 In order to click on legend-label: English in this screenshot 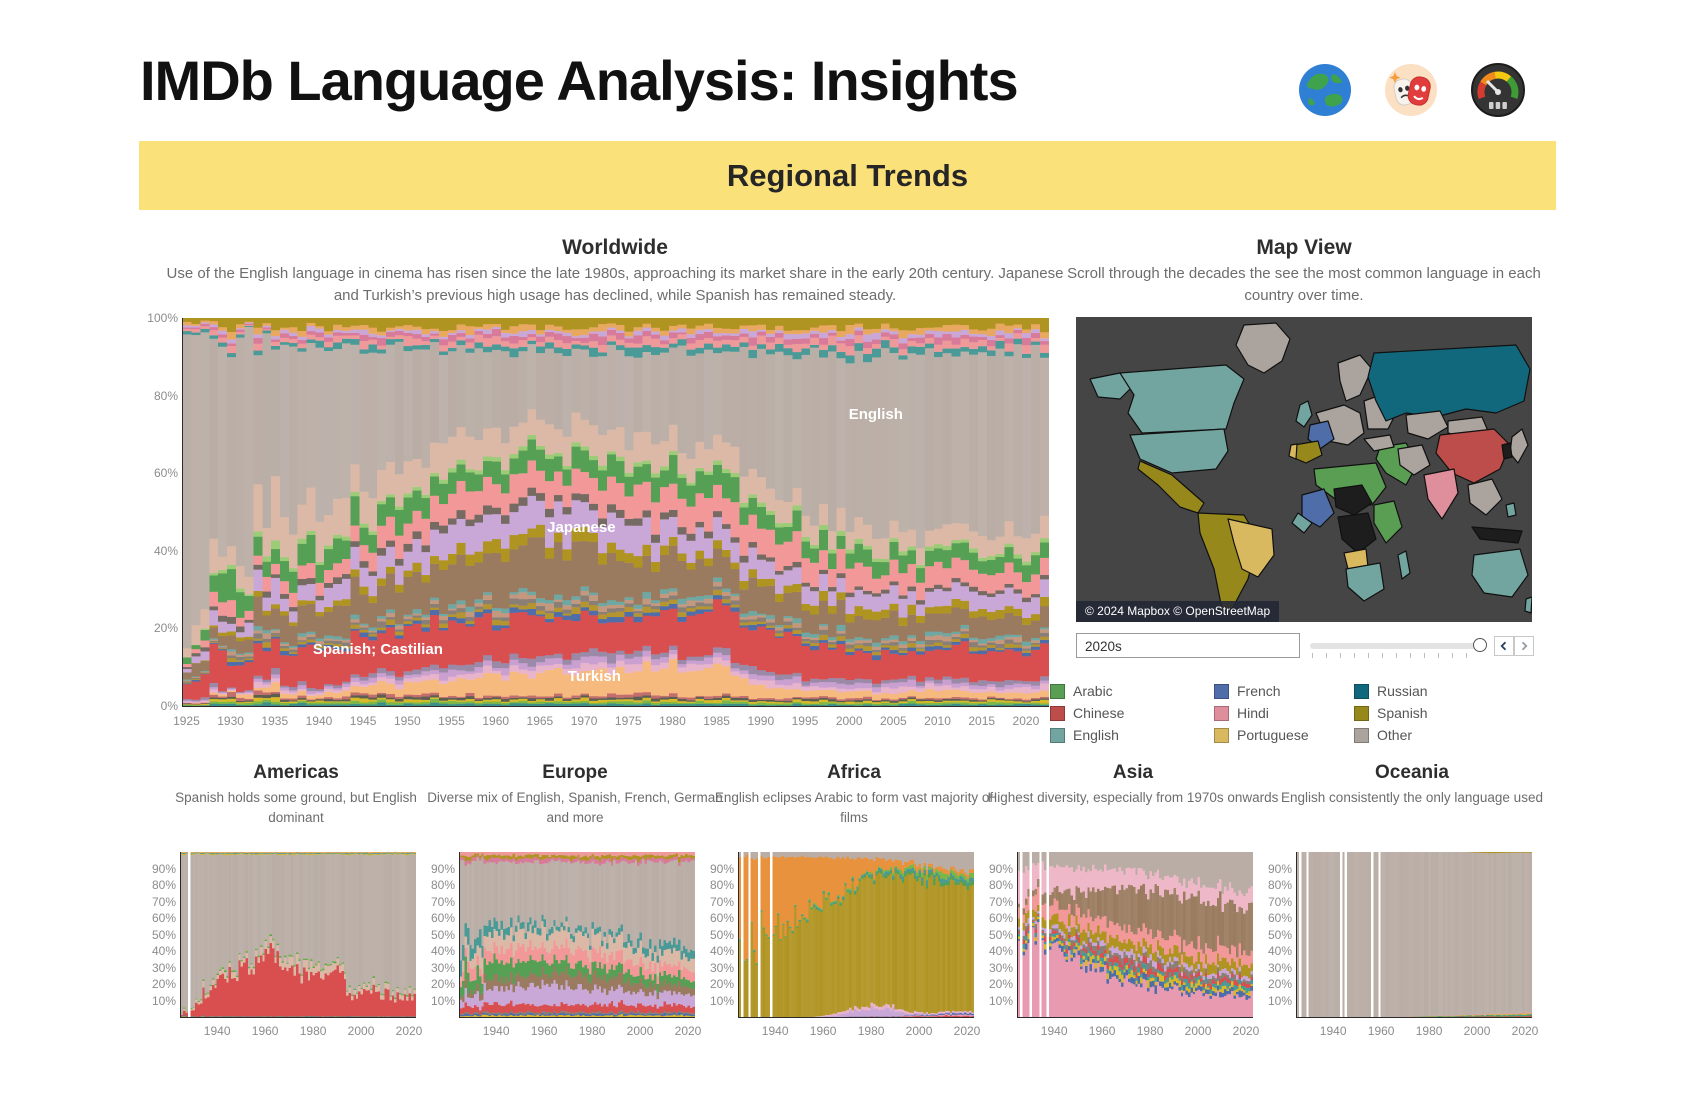, I will do `click(1096, 735)`.